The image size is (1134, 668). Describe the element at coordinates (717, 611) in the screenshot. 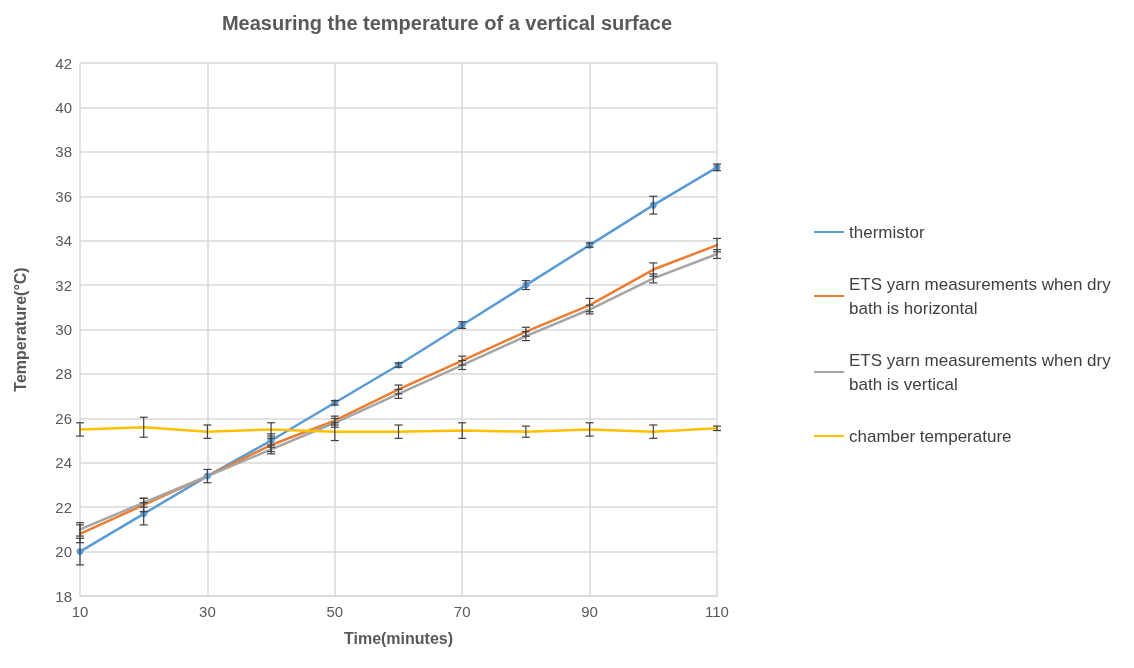

I see `x-tick-label: 110` at that location.